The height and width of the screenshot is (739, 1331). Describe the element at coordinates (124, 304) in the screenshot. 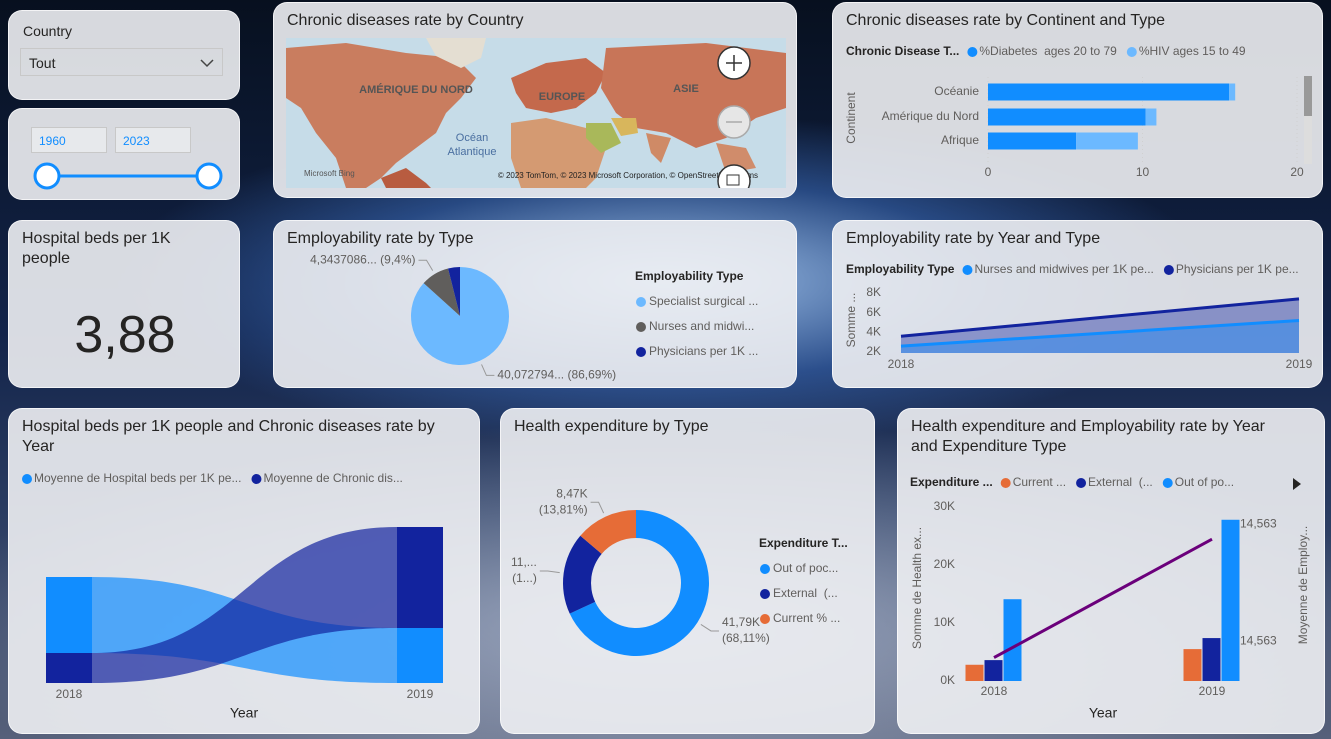

I see `card: Hospital beds per 1K people 3,88` at that location.